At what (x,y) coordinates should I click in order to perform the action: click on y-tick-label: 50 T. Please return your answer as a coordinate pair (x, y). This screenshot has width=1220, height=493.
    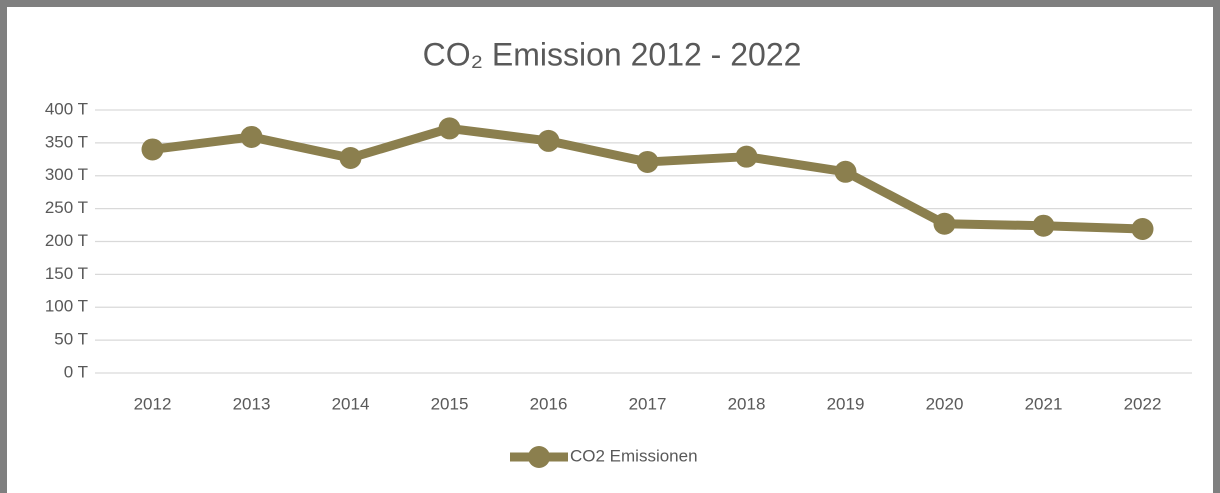
    Looking at the image, I should click on (71, 339).